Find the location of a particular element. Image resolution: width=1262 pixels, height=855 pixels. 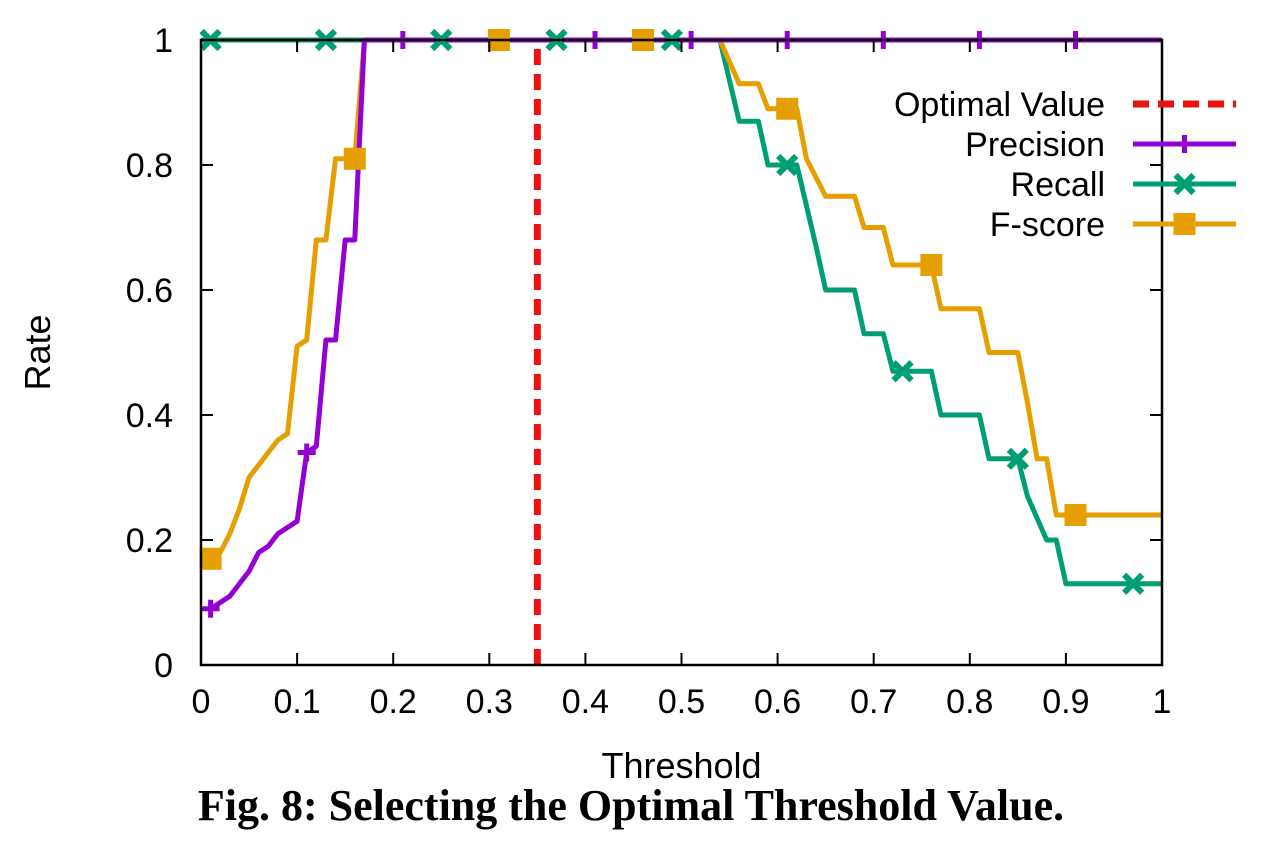

x-tick-label: 0 is located at coordinates (201, 702).